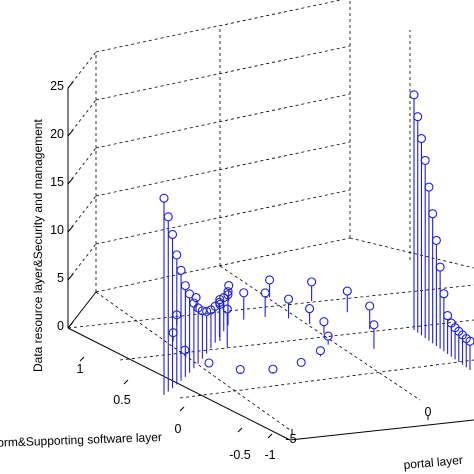 Image resolution: width=474 pixels, height=474 pixels. Describe the element at coordinates (240, 455) in the screenshot. I see `y-tick-label: -0.5` at that location.